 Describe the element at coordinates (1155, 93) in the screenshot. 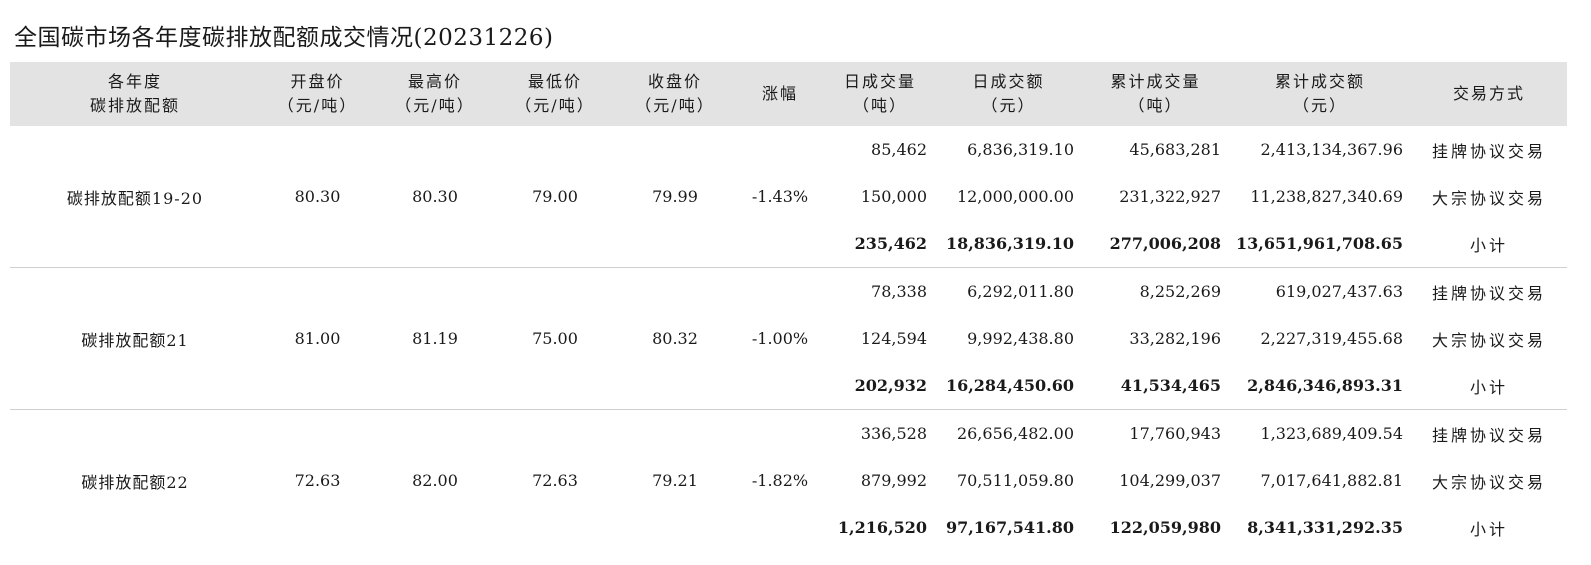

I see `header-cum-volume: 累计成交量 （吨）` at that location.